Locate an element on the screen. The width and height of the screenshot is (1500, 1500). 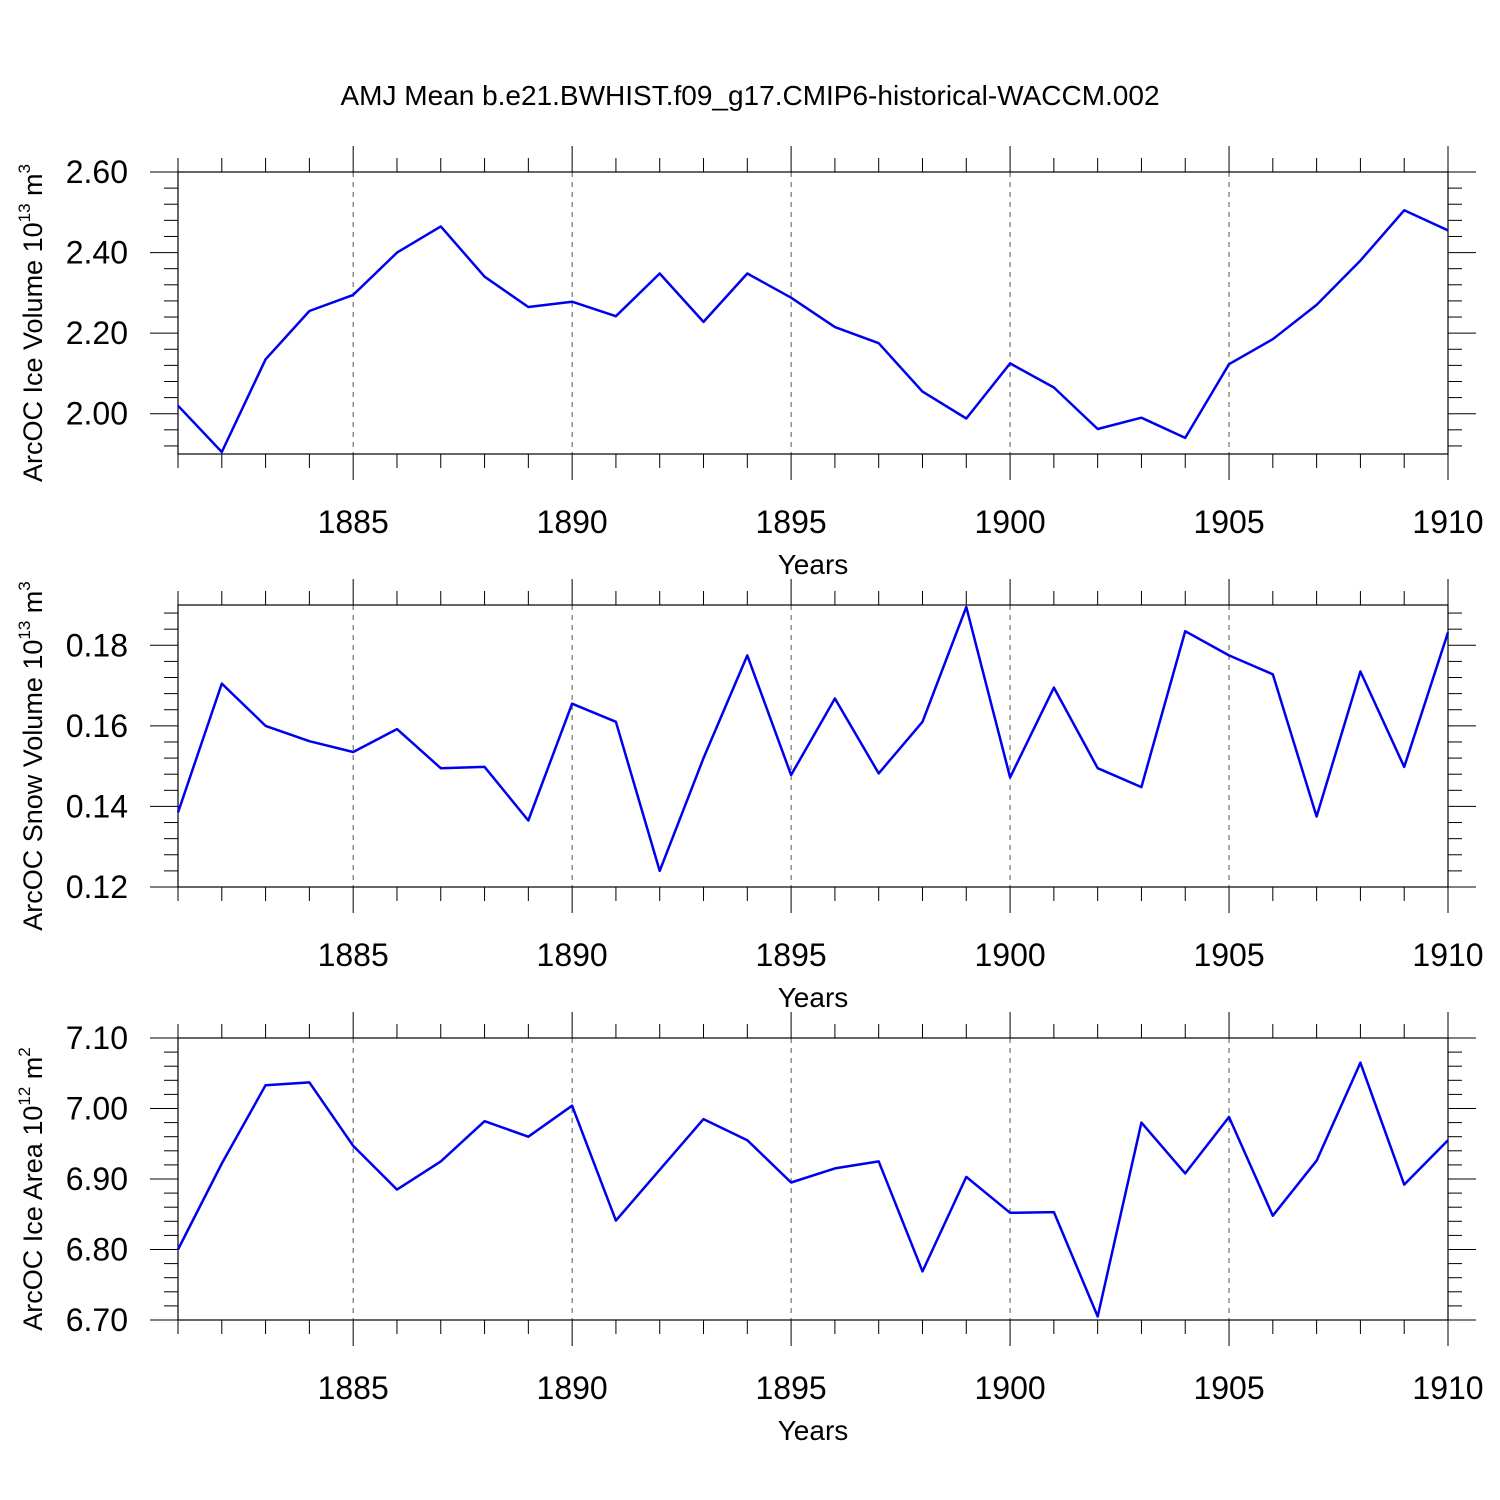
y-tick-label: 0.16 is located at coordinates (97, 726).